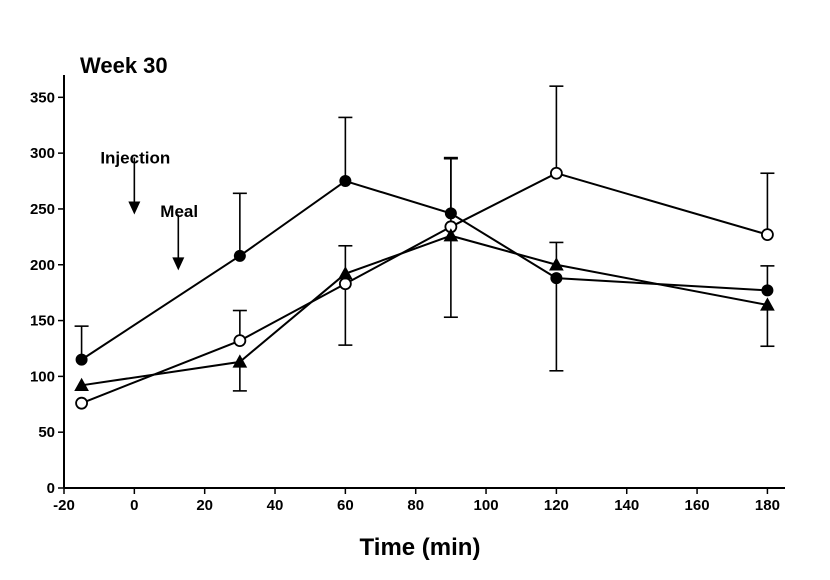 The image size is (830, 580). I want to click on x-tick-label: 100, so click(486, 505).